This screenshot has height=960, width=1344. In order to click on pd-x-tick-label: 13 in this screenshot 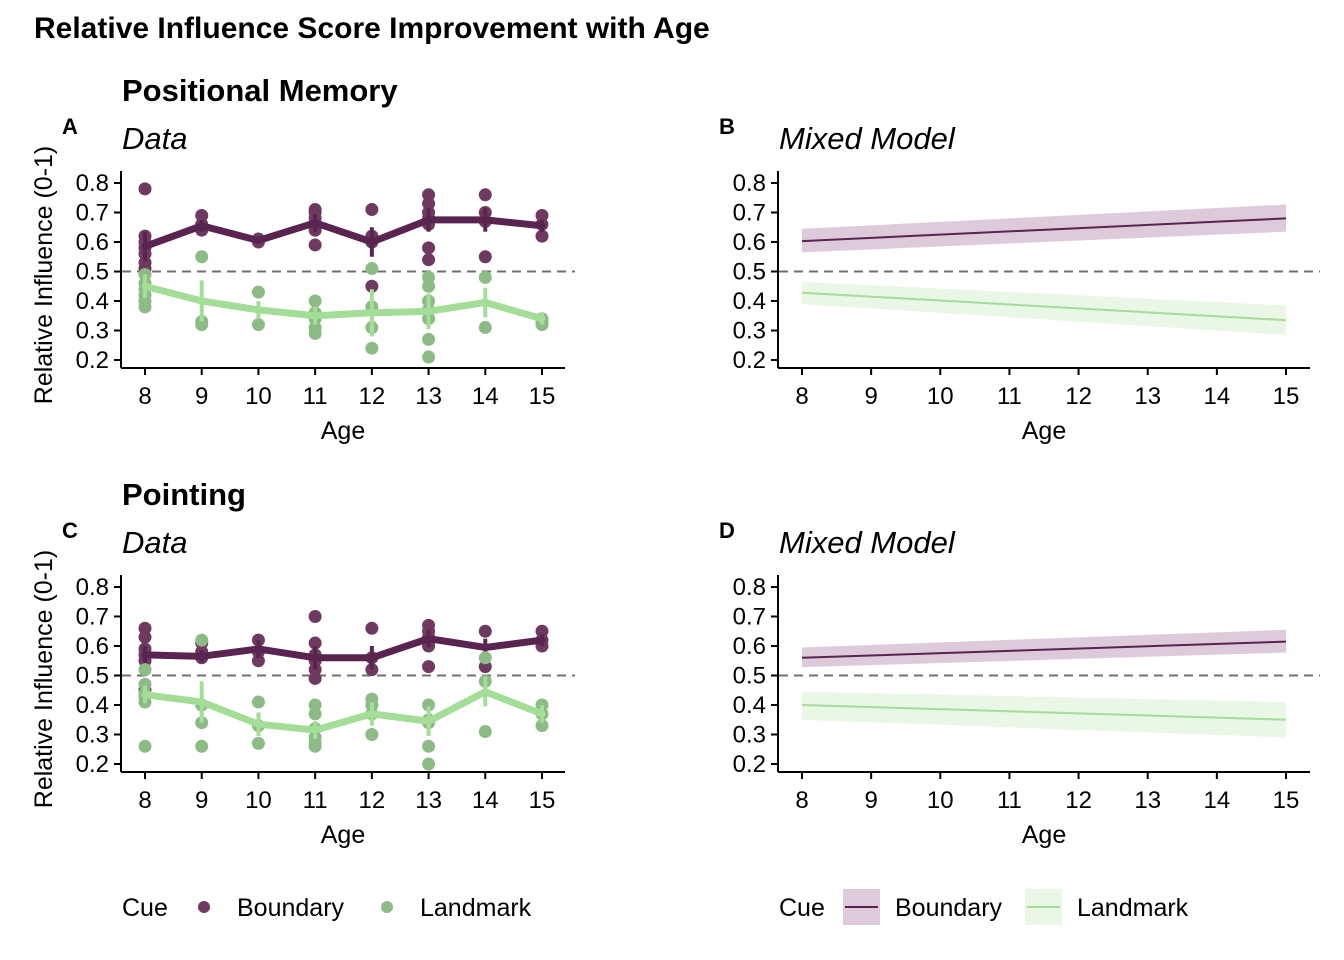, I will do `click(1147, 800)`.